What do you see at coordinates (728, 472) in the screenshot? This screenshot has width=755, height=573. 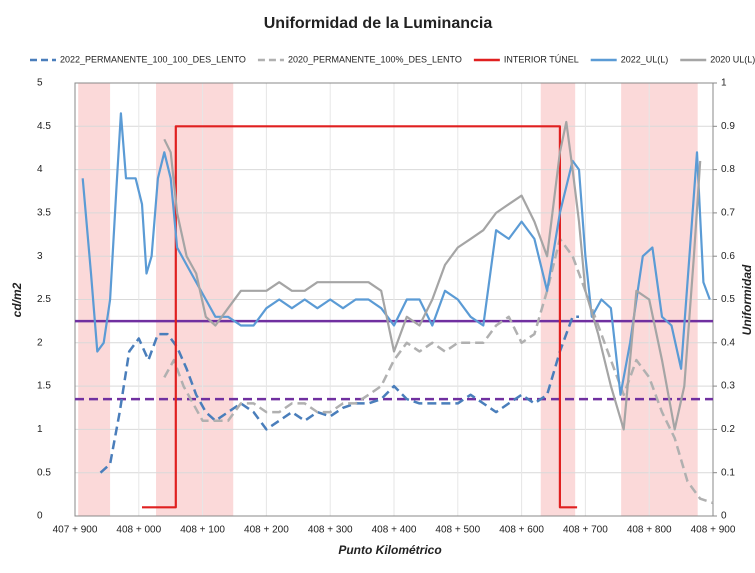 I see `y2-tick-label: 0.1` at bounding box center [728, 472].